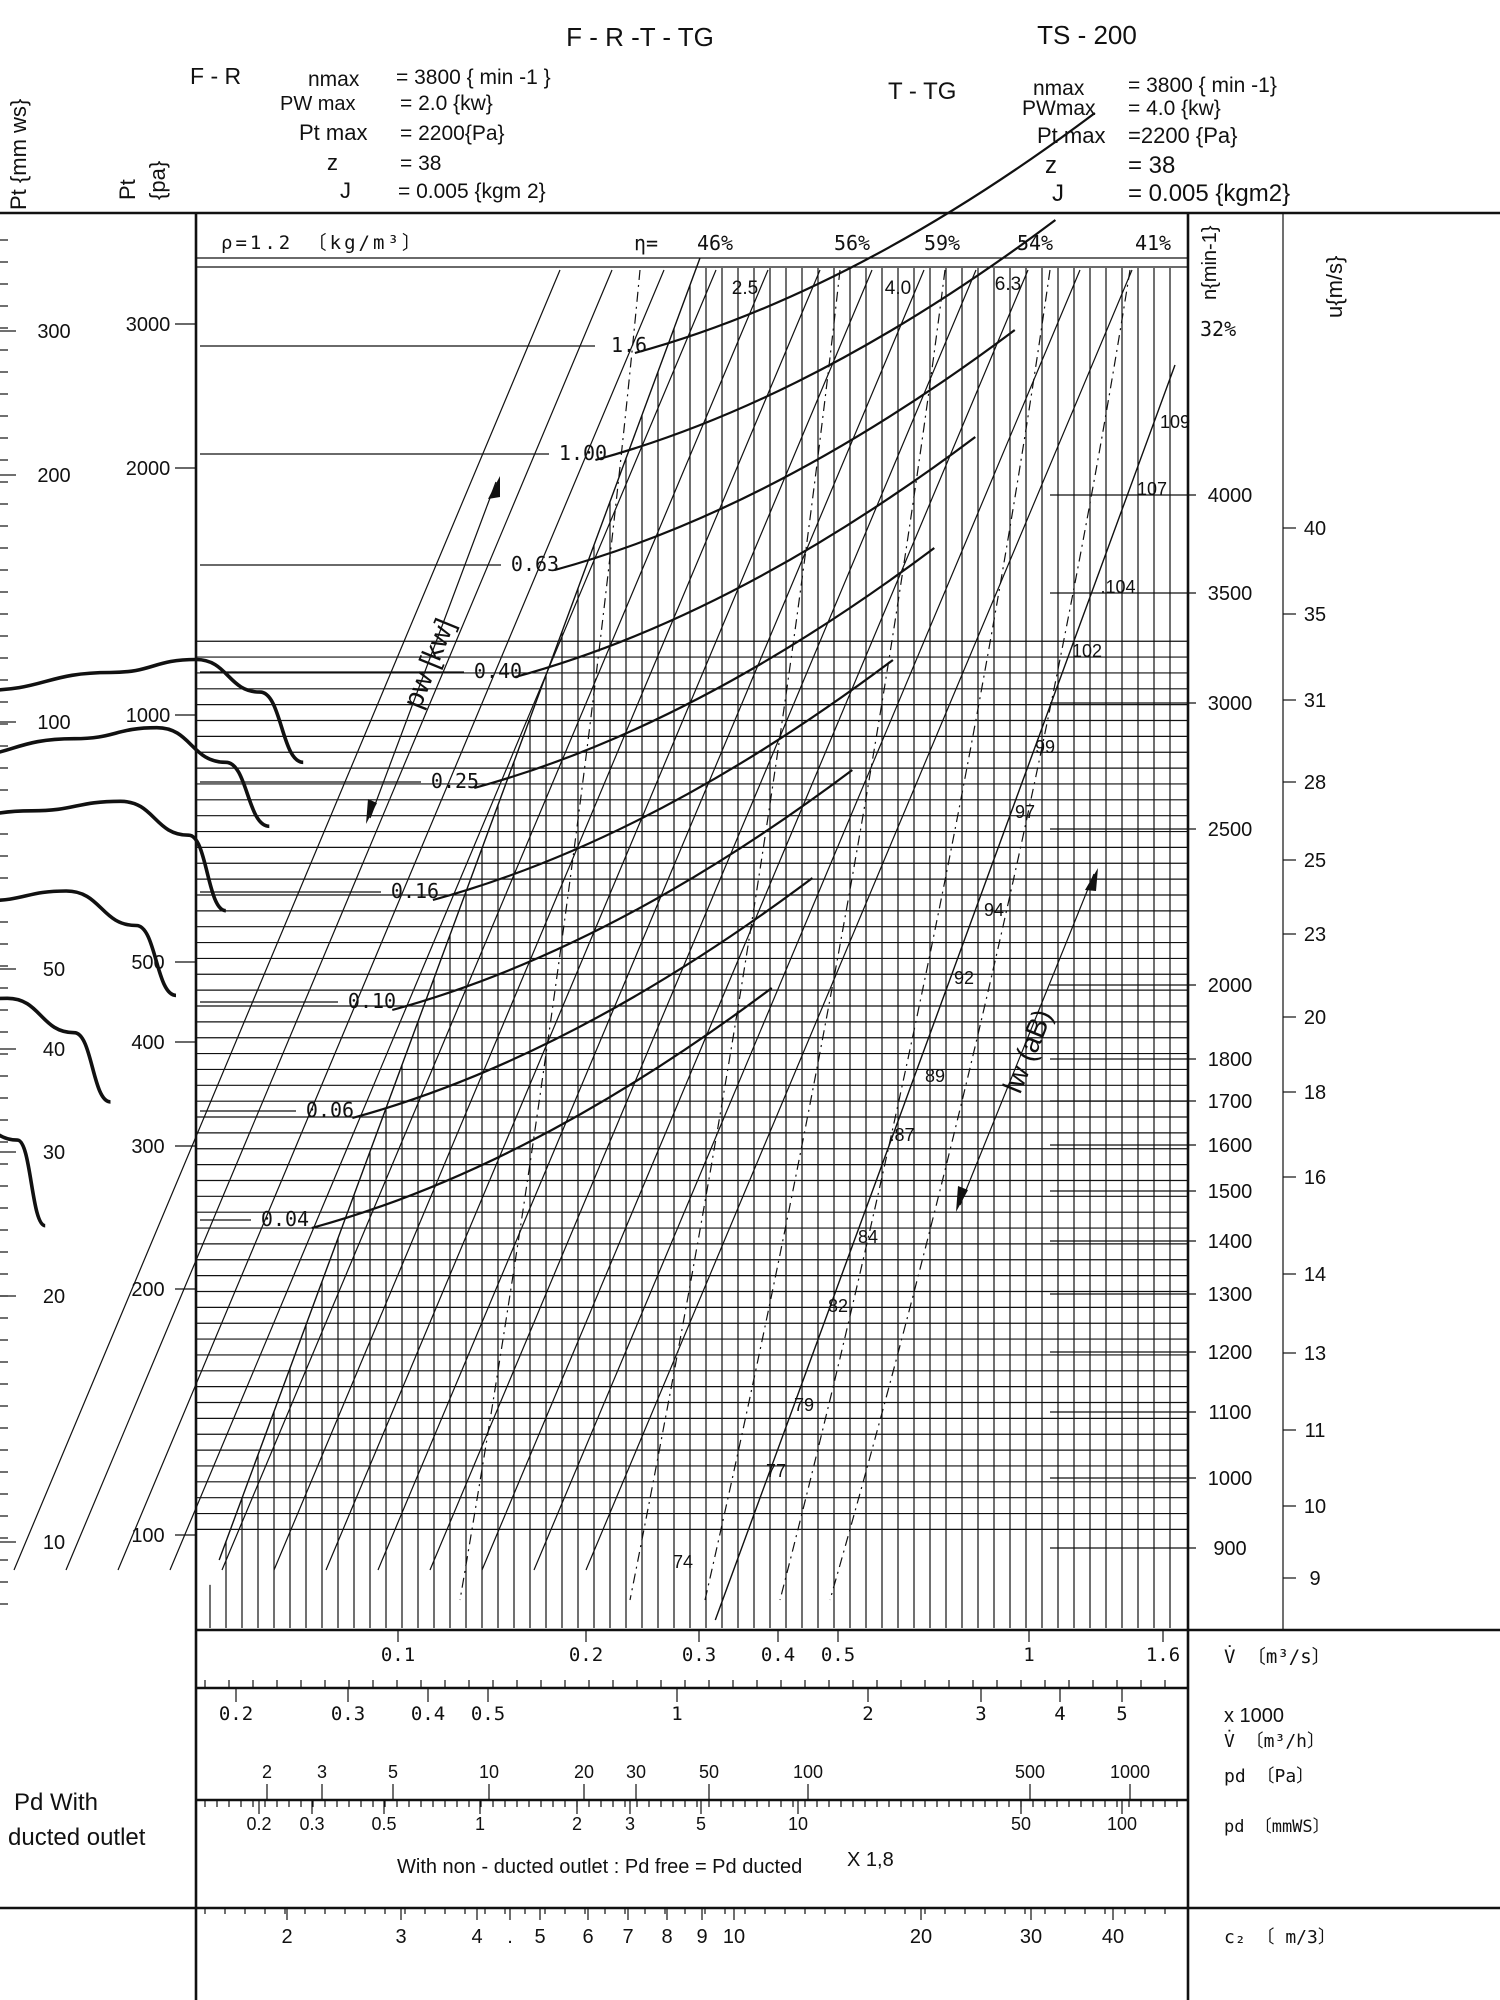 The width and height of the screenshot is (1500, 2000). Describe the element at coordinates (1315, 1093) in the screenshot. I see `tip-speed-label: 18` at that location.